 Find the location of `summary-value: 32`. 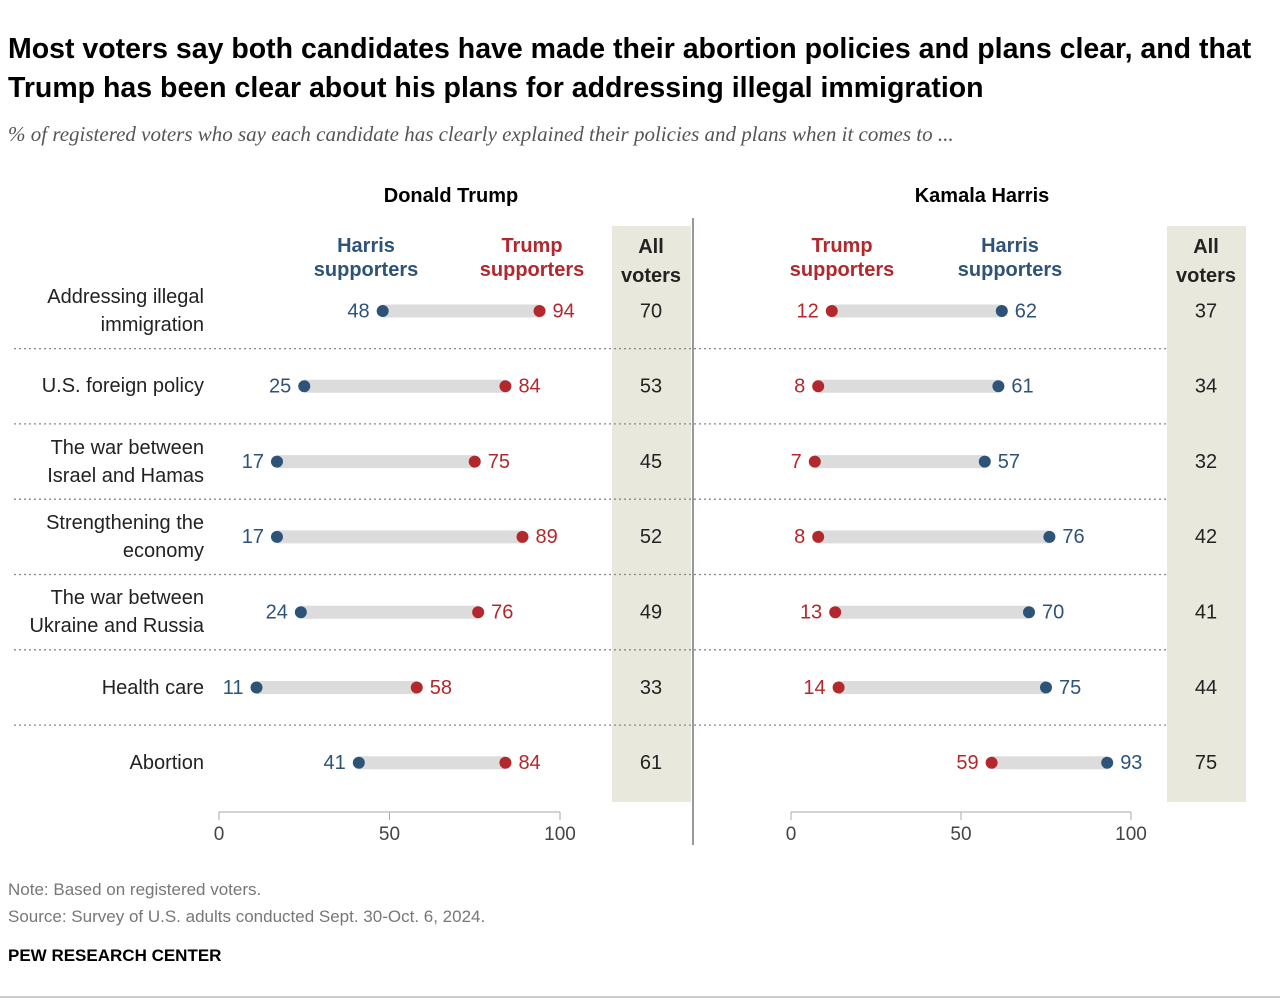

summary-value: 32 is located at coordinates (1206, 462).